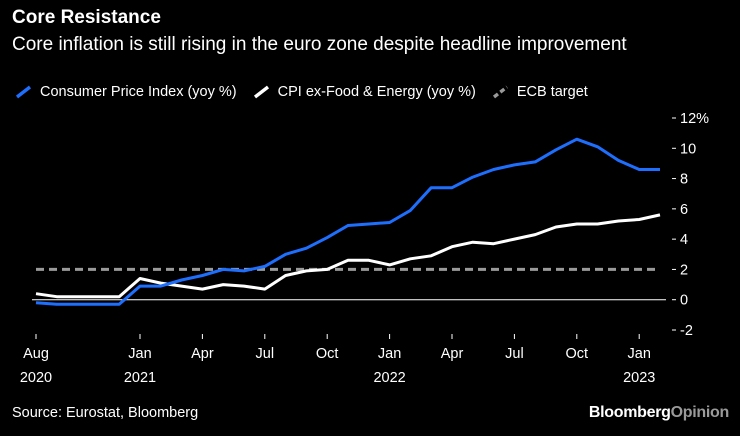  What do you see at coordinates (684, 240) in the screenshot?
I see `y-tick-label: 4` at bounding box center [684, 240].